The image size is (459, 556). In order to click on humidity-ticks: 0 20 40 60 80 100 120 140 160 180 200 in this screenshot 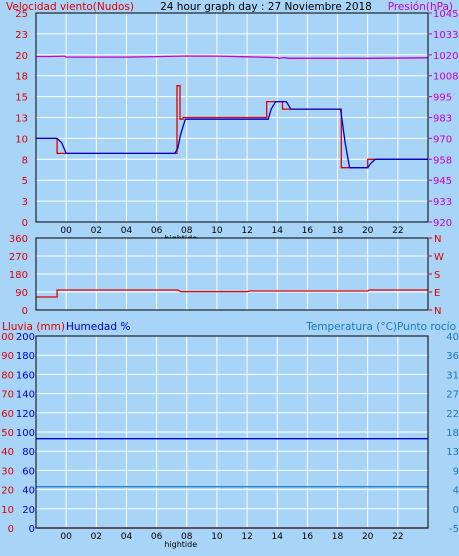, I will do `click(25, 433)`.